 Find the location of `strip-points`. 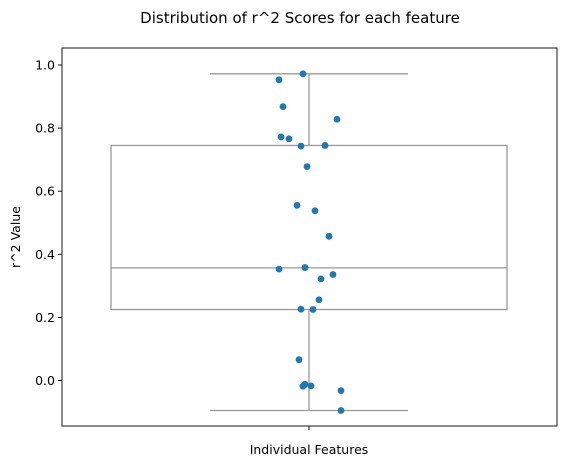

strip-points is located at coordinates (310, 242).